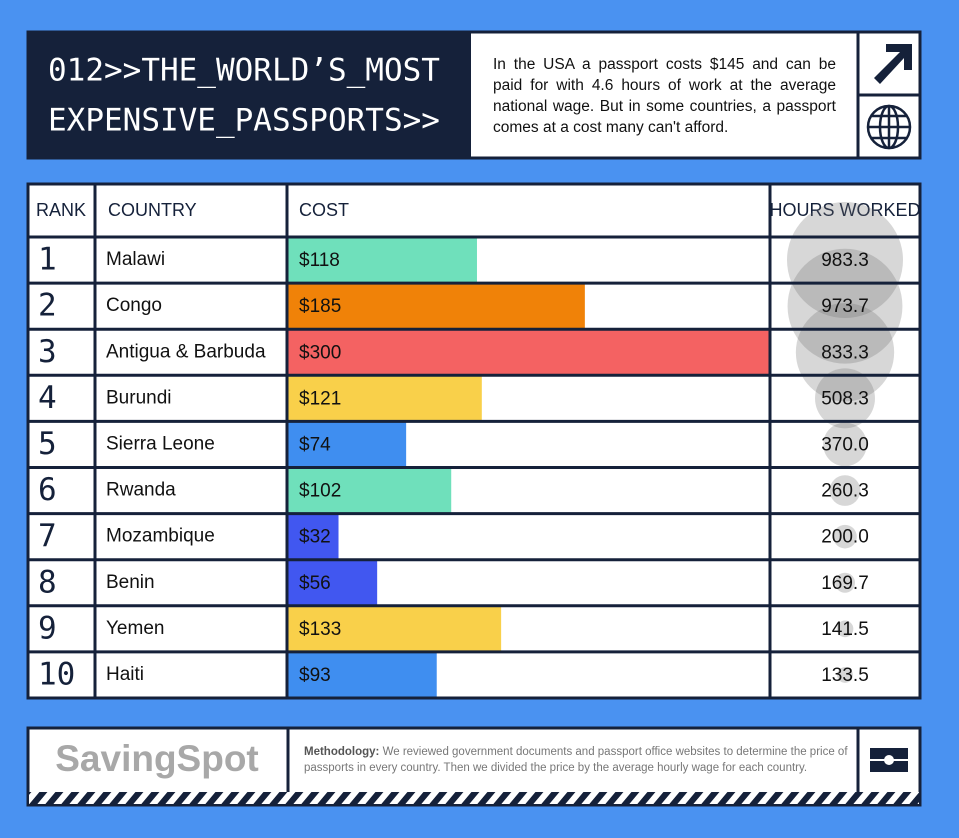  Describe the element at coordinates (324, 210) in the screenshot. I see `column-header: COST` at that location.